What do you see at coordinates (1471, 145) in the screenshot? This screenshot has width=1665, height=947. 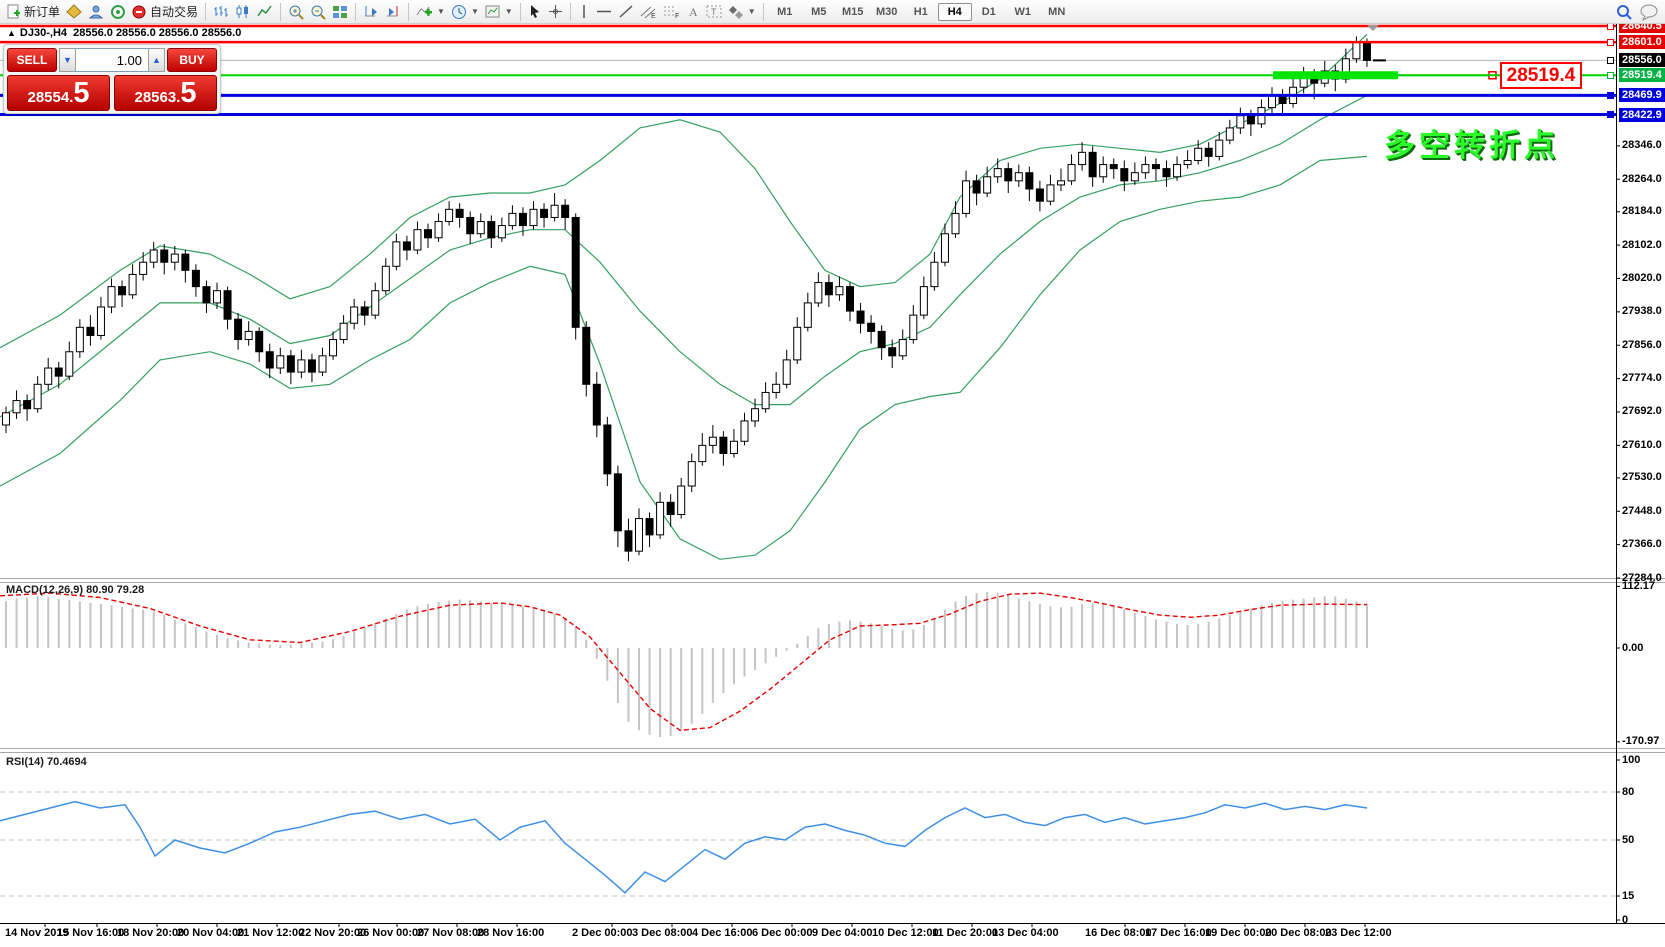 I see `chart-annotation-text: 多空转折点` at bounding box center [1471, 145].